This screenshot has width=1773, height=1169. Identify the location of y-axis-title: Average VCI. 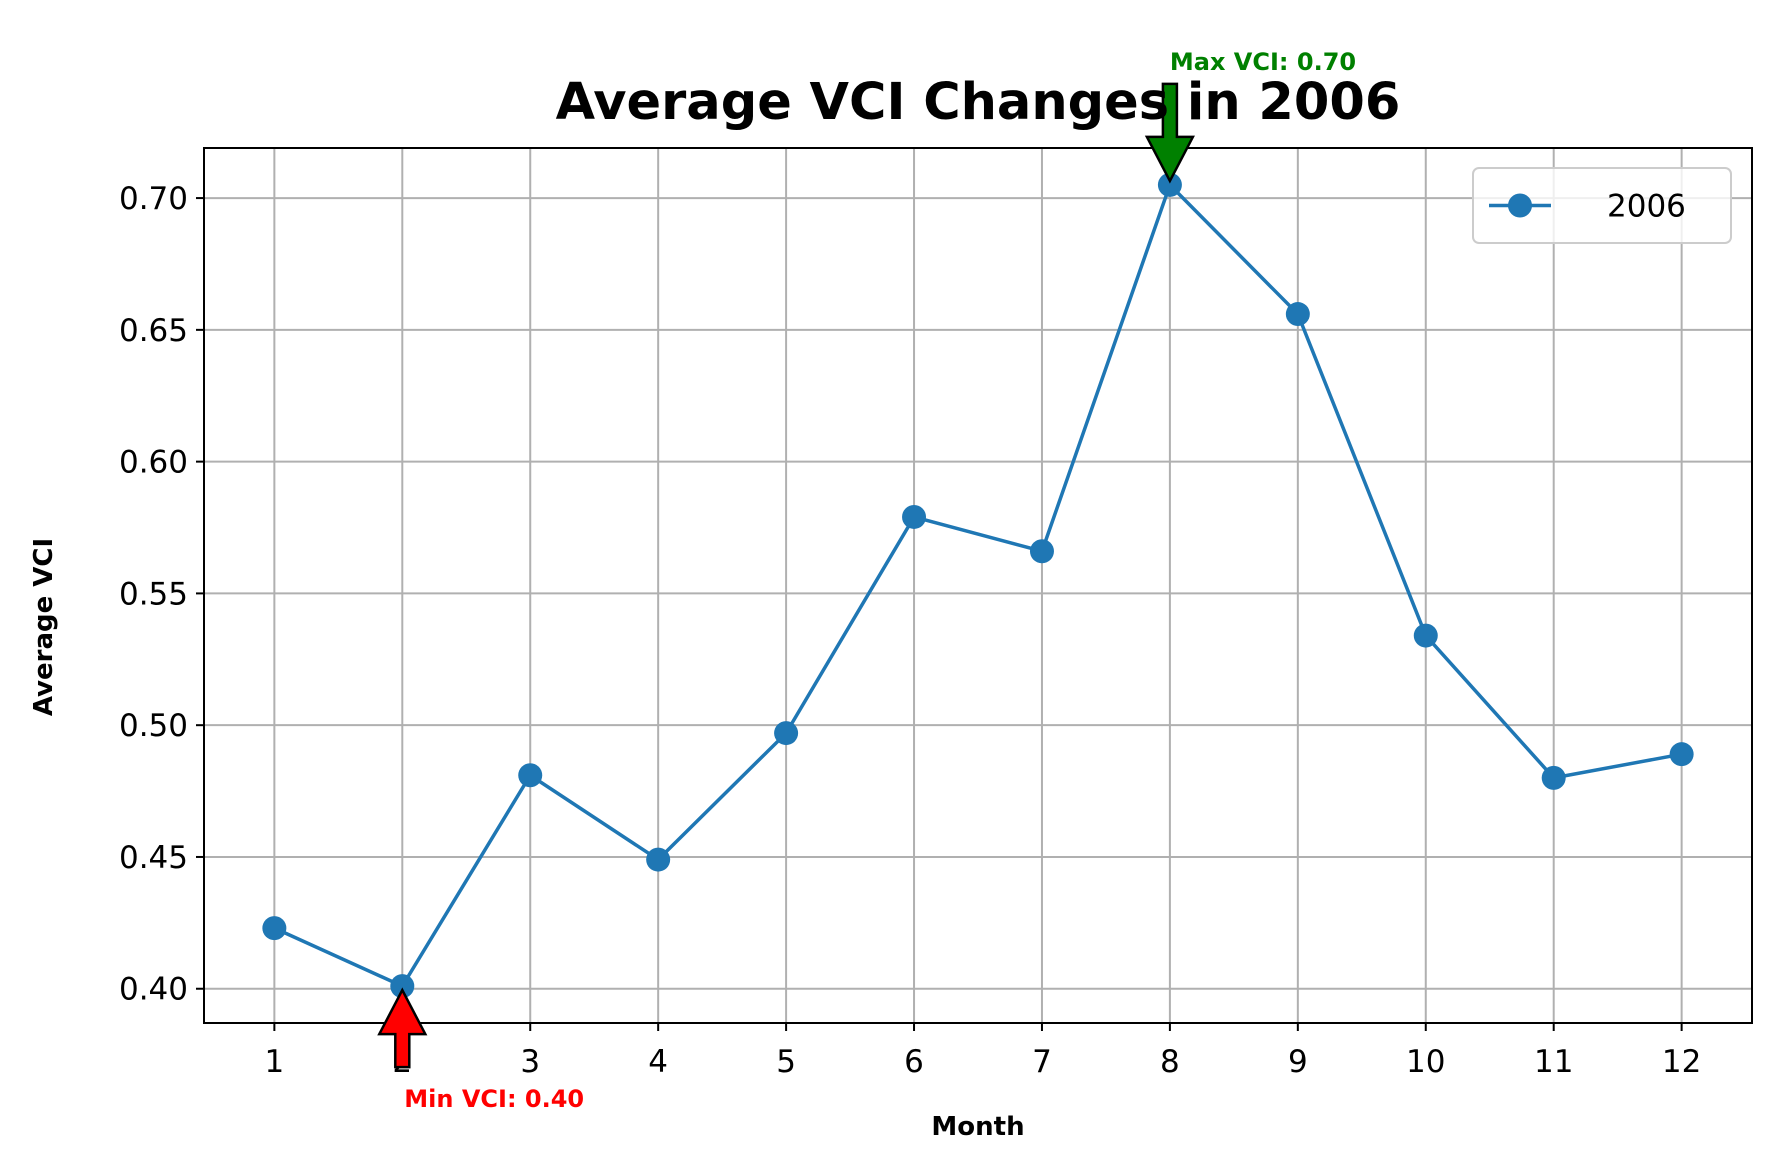
(44, 627).